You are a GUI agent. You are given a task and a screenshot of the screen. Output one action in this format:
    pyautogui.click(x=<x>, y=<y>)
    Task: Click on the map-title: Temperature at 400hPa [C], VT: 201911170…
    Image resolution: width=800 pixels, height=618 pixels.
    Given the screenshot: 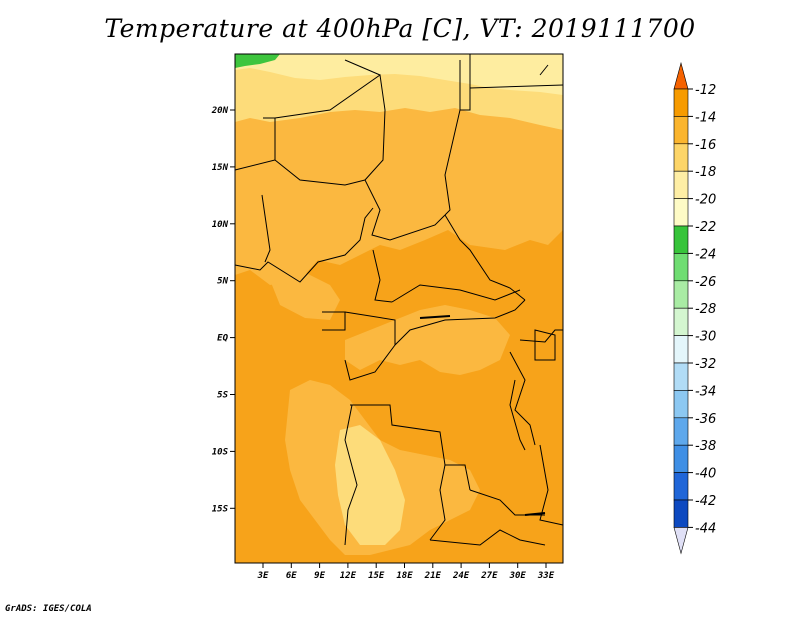 What is the action you would take?
    pyautogui.click(x=400, y=28)
    